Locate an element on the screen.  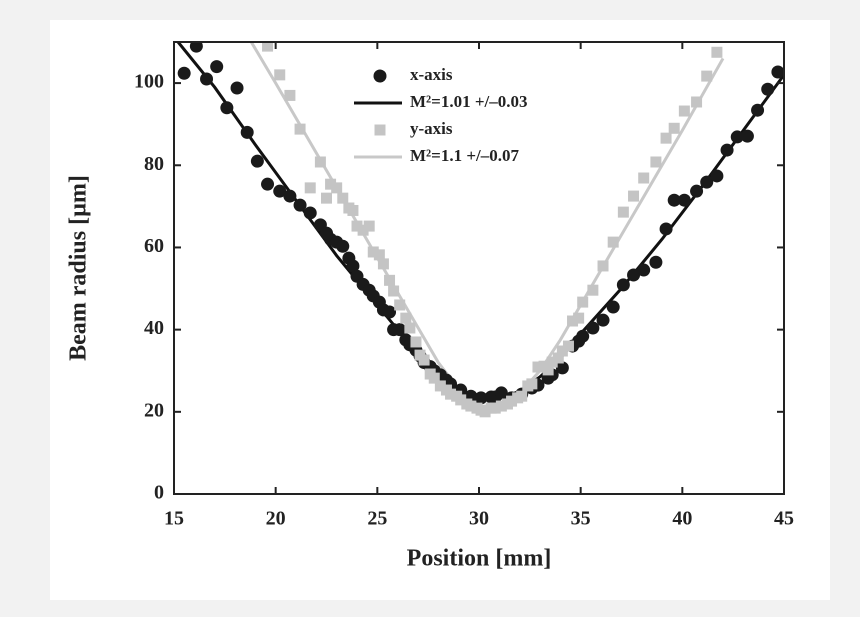
x-tick-label: 40 is located at coordinates (682, 519).